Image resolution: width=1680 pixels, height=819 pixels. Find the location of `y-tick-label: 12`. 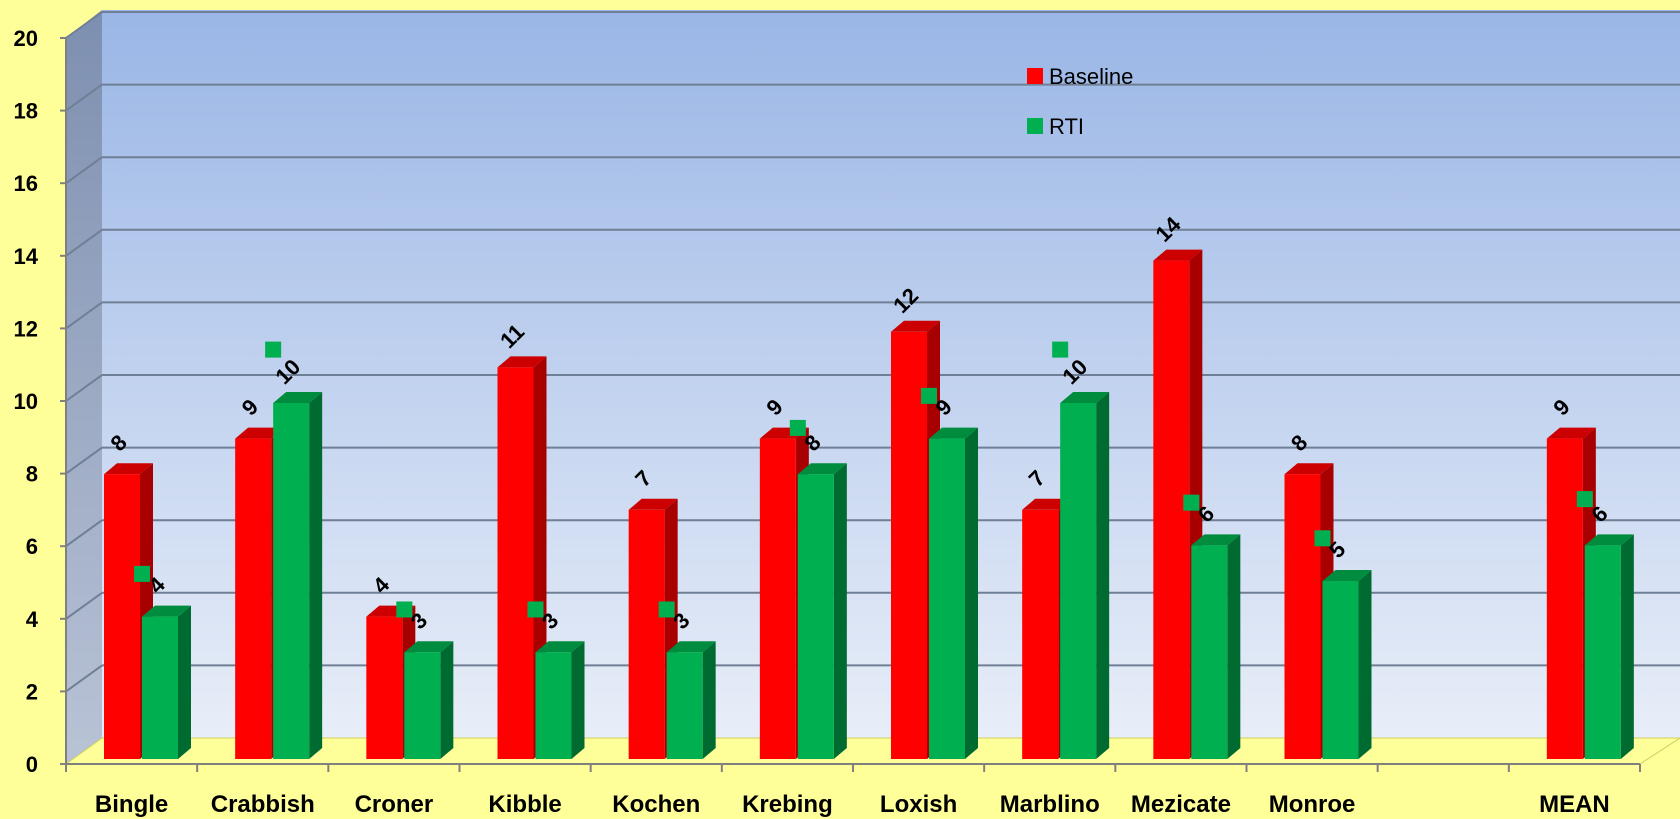

y-tick-label: 12 is located at coordinates (26, 328).